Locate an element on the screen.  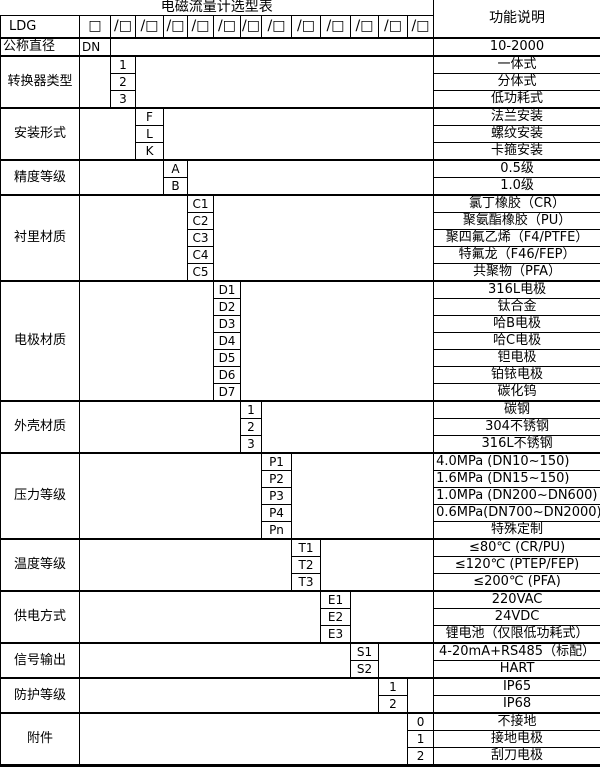
desc-cell-temperature-T1: ≤80℃ (CR/PU) is located at coordinates (517, 548).